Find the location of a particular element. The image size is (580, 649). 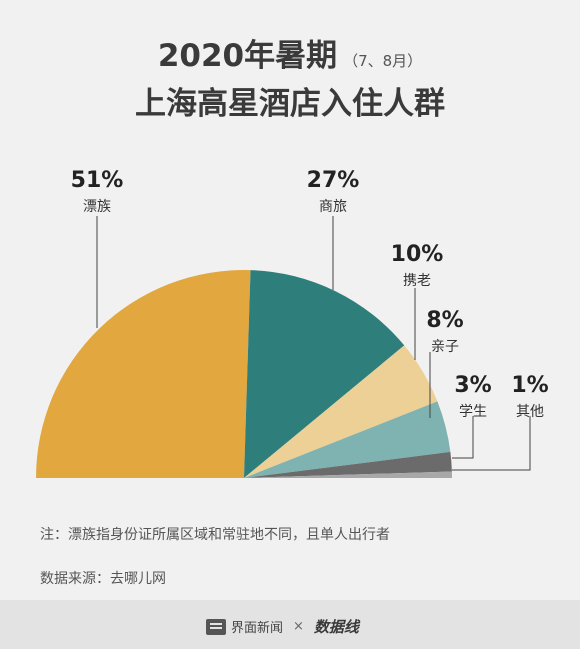

value-label-shang-lv: 27% is located at coordinates (333, 180).